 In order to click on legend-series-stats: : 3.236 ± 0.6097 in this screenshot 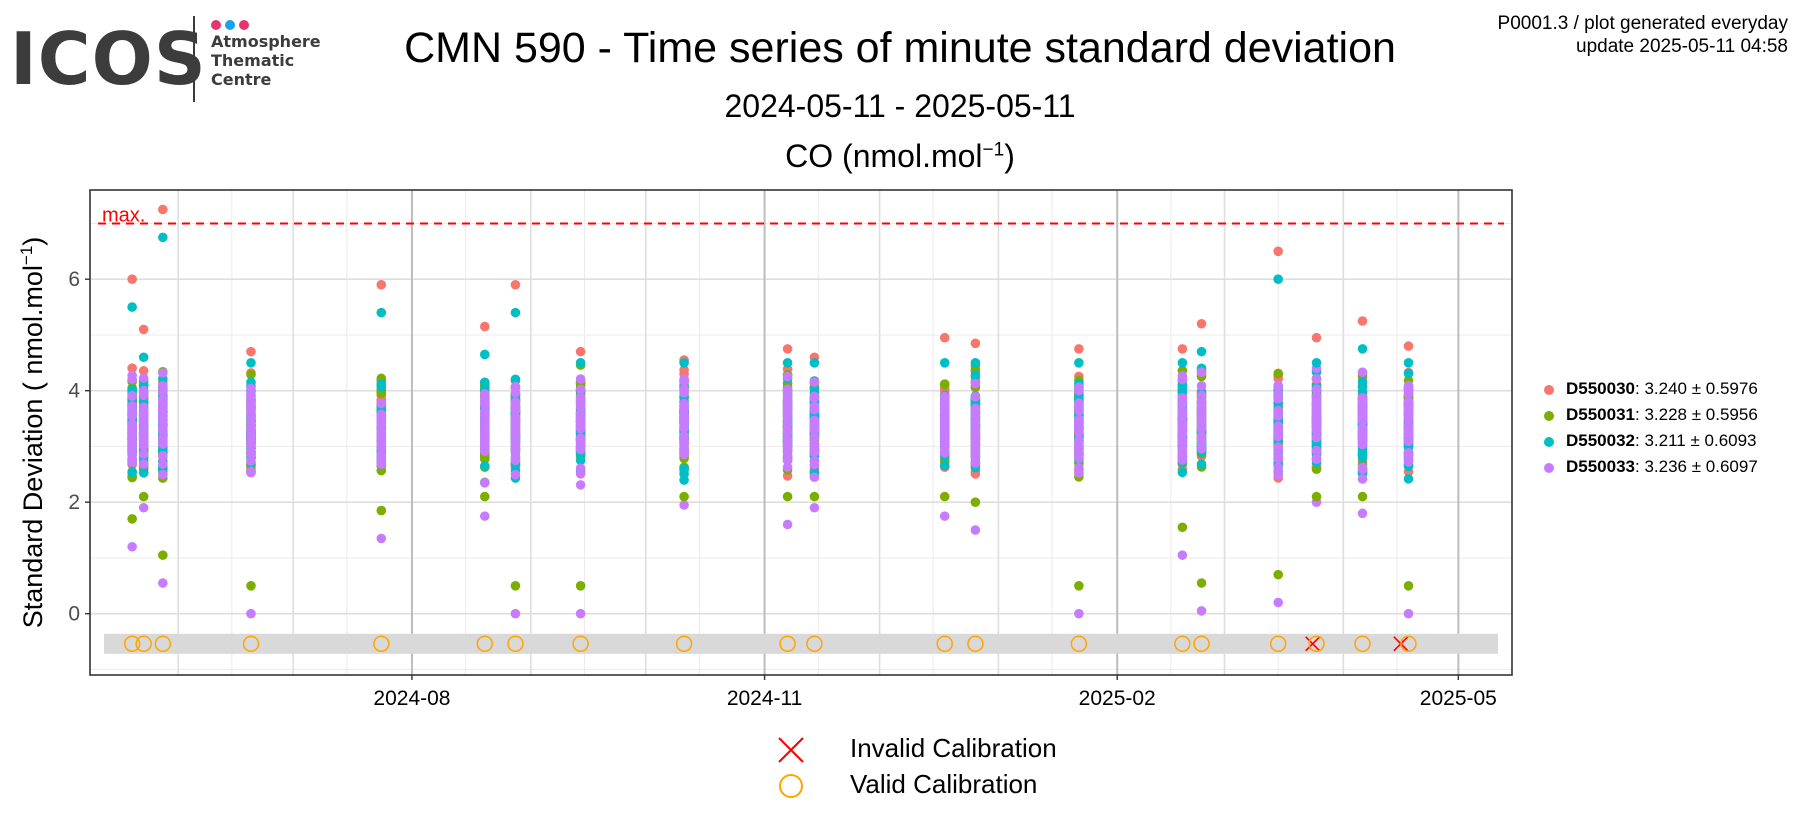, I will do `click(1696, 466)`.